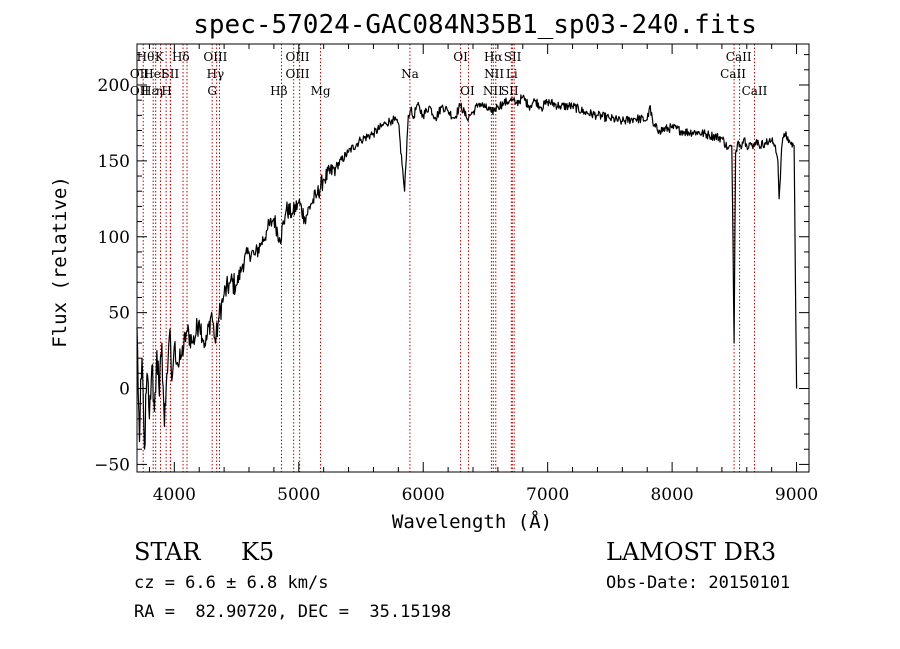  Describe the element at coordinates (796, 495) in the screenshot. I see `x-tick-label-9000: 9000` at that location.